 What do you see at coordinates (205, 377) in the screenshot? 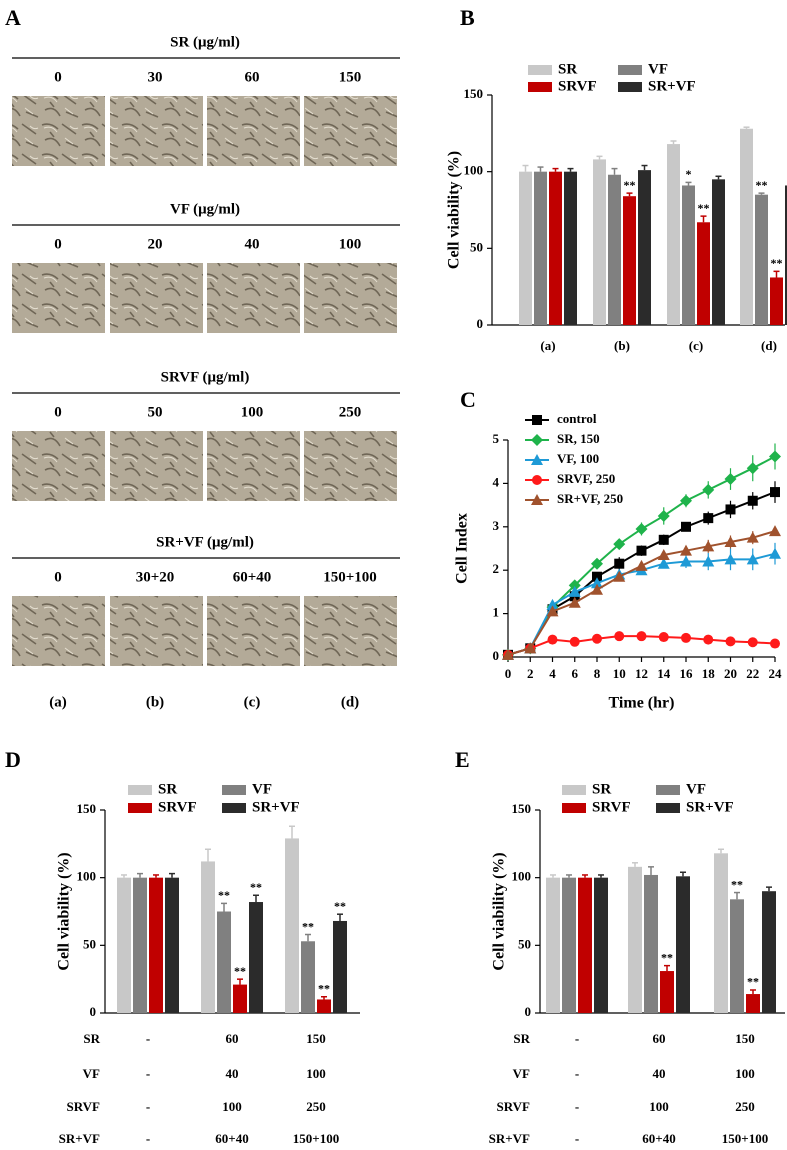
I see `section-title: SRVF (μg/ml)` at bounding box center [205, 377].